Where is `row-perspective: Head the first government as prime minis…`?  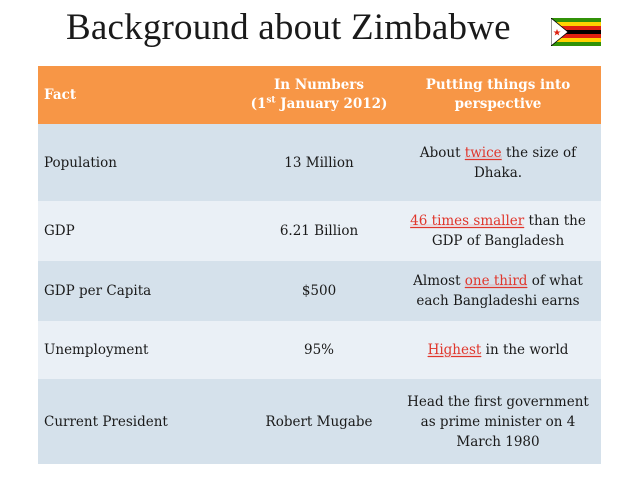 row-perspective: Head the first government as prime minis… is located at coordinates (498, 421).